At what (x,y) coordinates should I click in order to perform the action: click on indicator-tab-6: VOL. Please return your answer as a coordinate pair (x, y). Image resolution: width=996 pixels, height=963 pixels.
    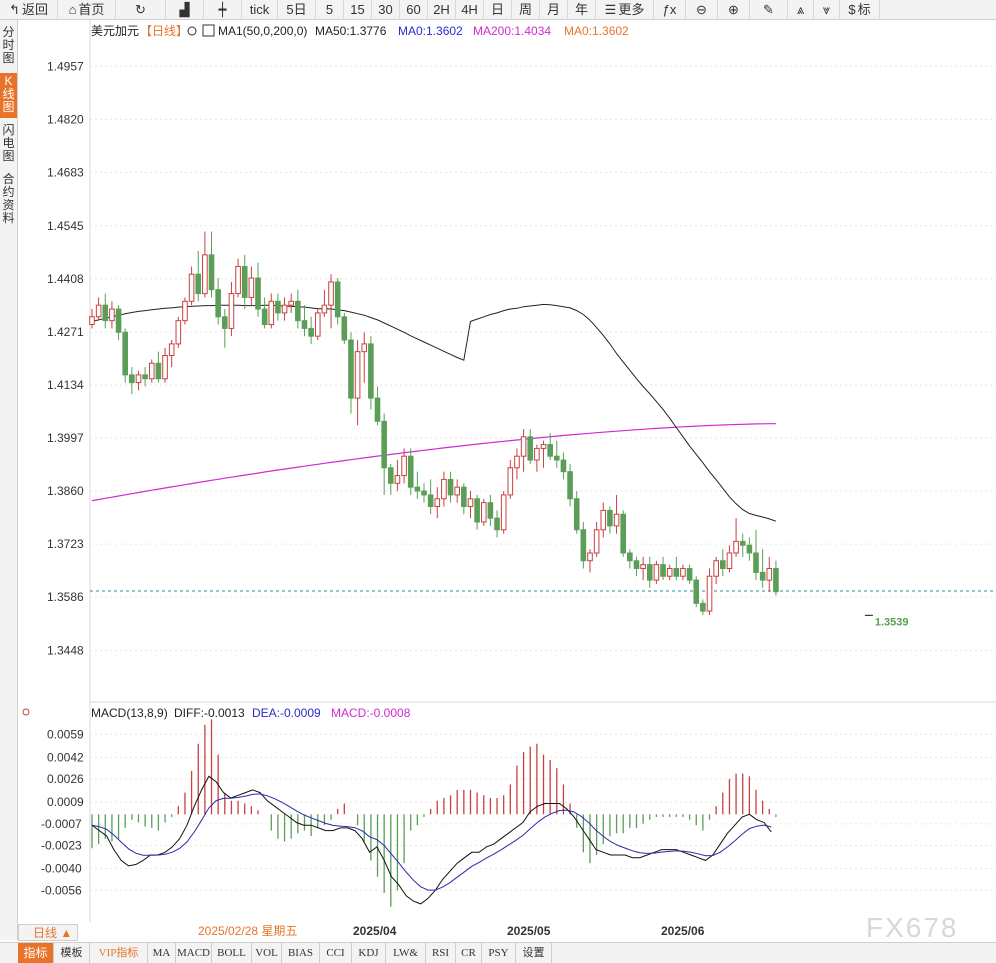
    Looking at the image, I should click on (267, 953).